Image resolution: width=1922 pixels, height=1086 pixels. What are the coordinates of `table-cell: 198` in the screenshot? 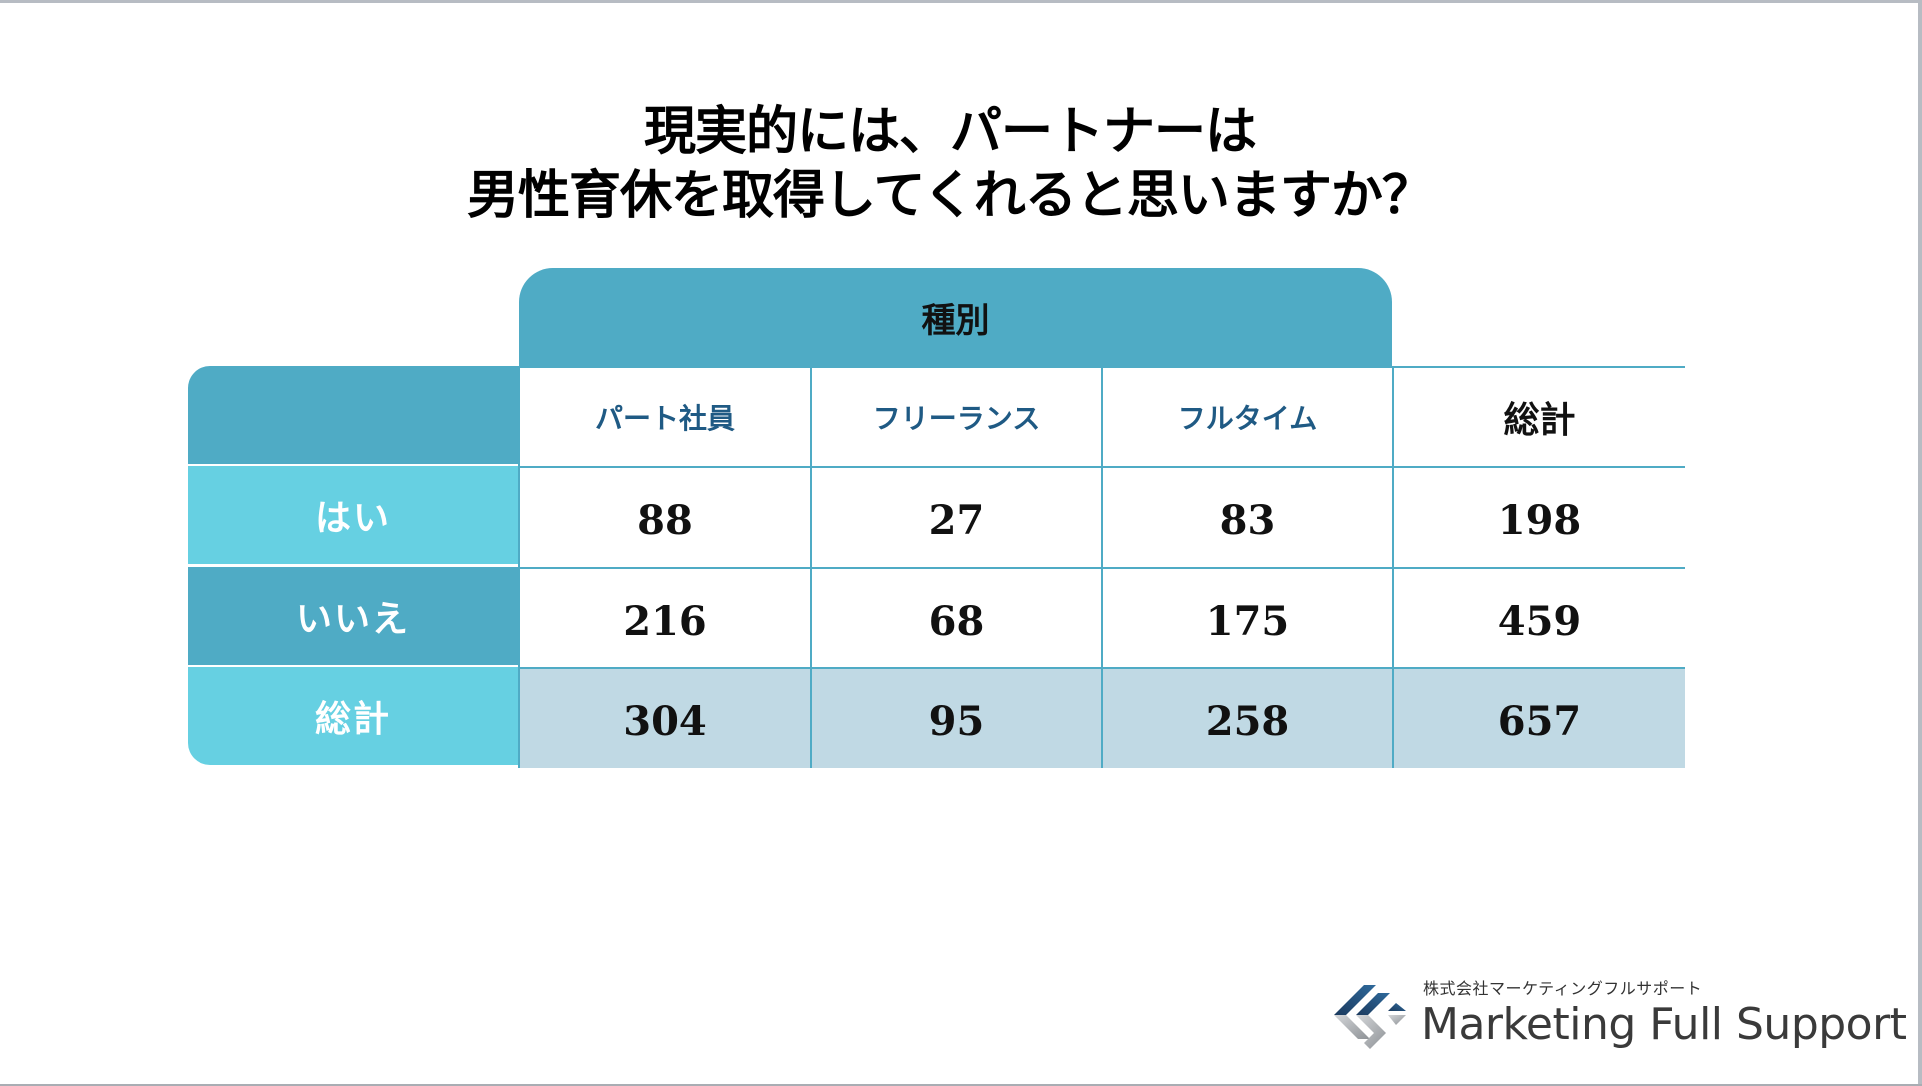 It's located at (1538, 518).